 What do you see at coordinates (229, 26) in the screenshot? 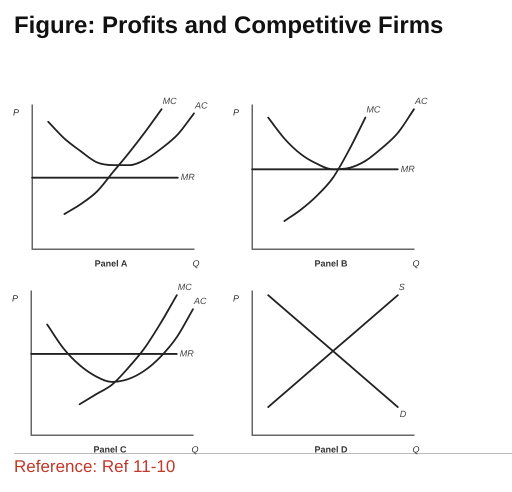
I see `text: Figure: Profits and Competitive Firms` at bounding box center [229, 26].